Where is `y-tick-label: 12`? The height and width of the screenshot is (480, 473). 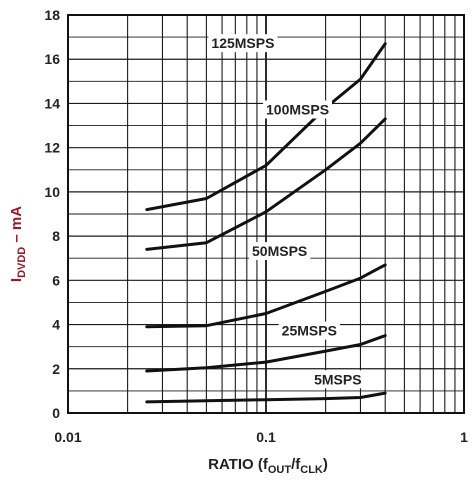 y-tick-label: 12 is located at coordinates (52, 148).